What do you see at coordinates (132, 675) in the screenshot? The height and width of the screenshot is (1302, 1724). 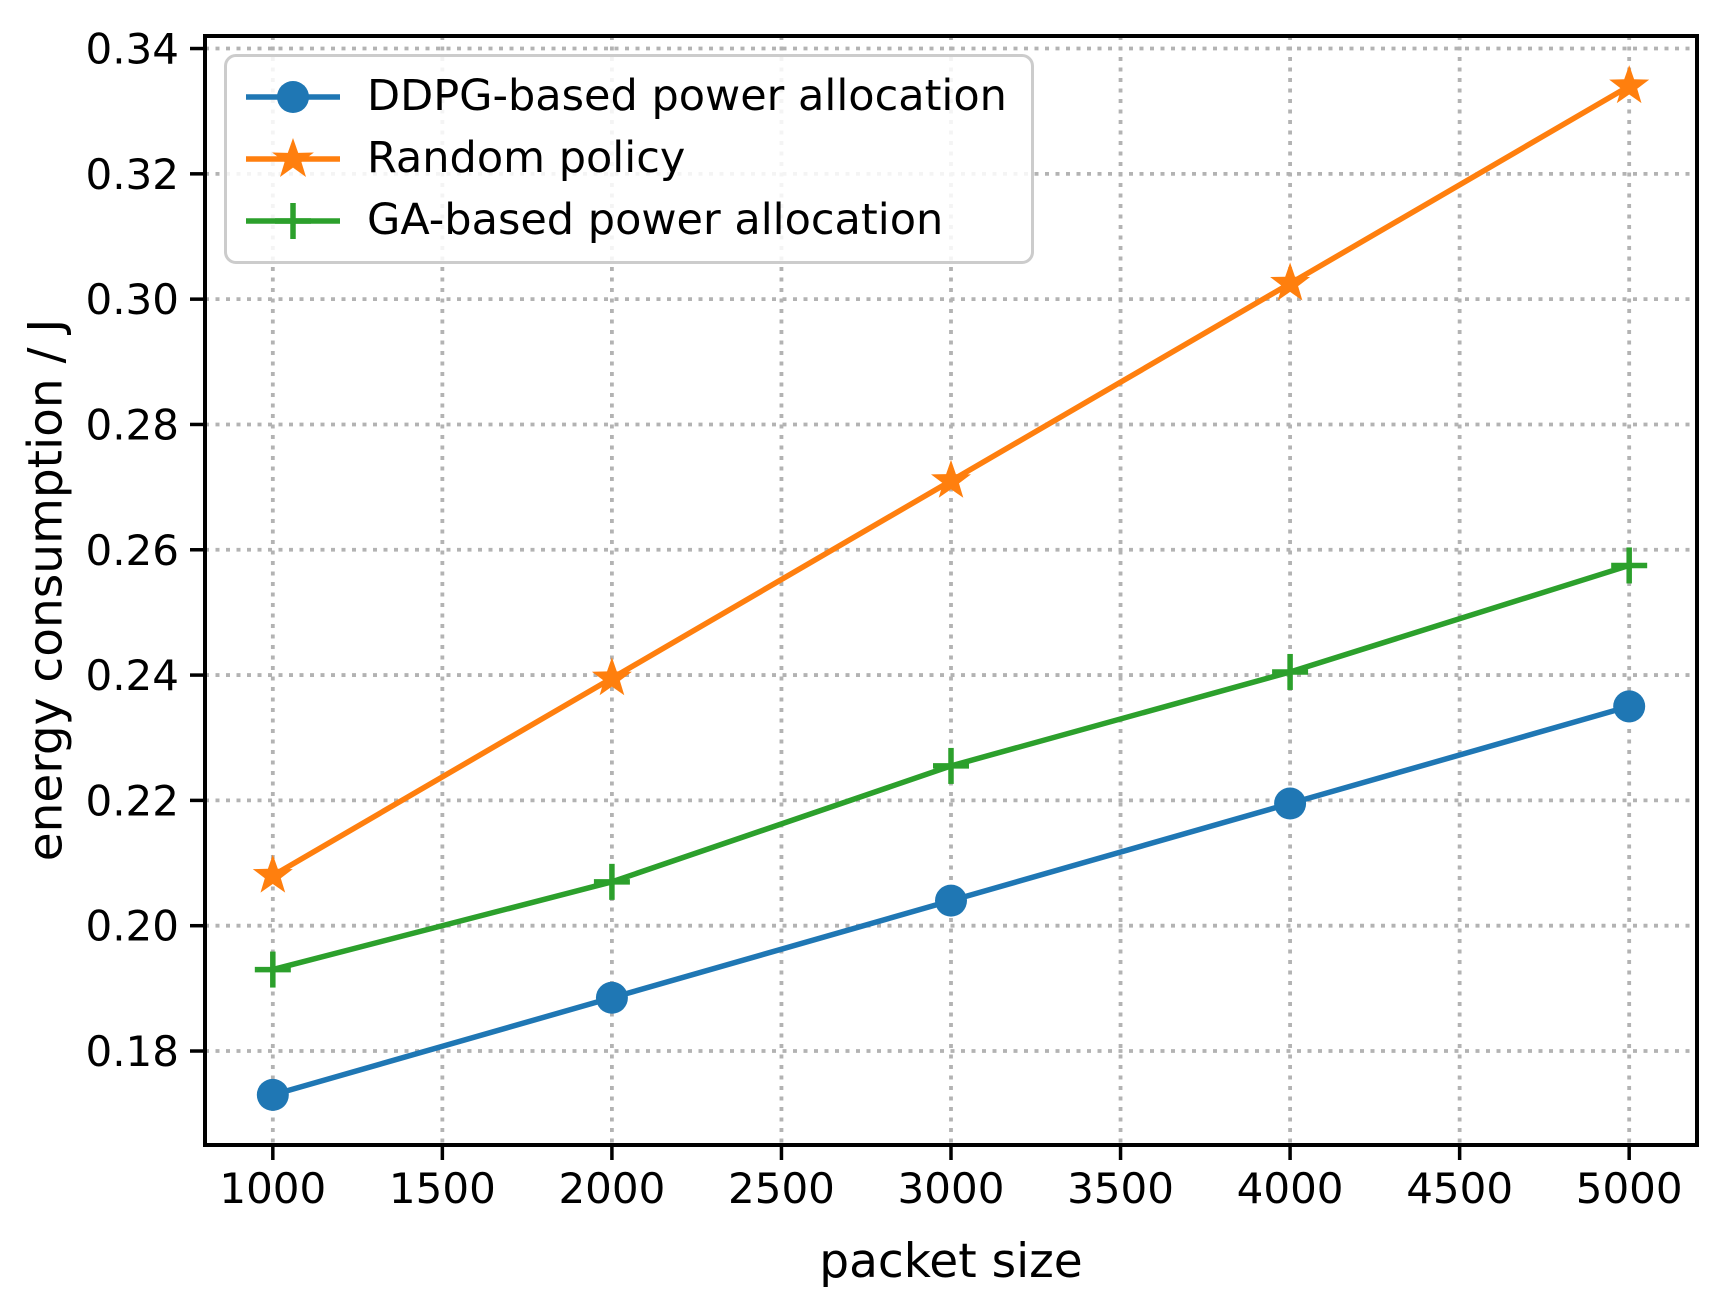 I see `y-tick-label: 0.24` at bounding box center [132, 675].